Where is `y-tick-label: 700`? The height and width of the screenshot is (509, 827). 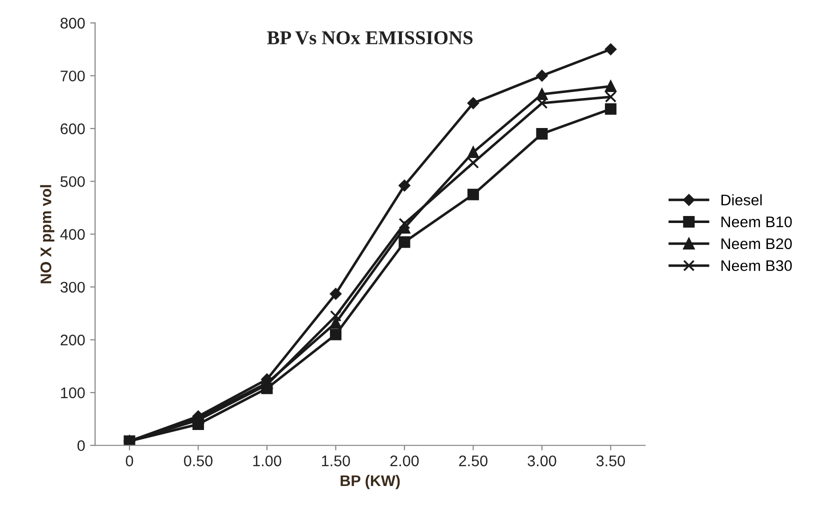
y-tick-label: 700 is located at coordinates (72, 76).